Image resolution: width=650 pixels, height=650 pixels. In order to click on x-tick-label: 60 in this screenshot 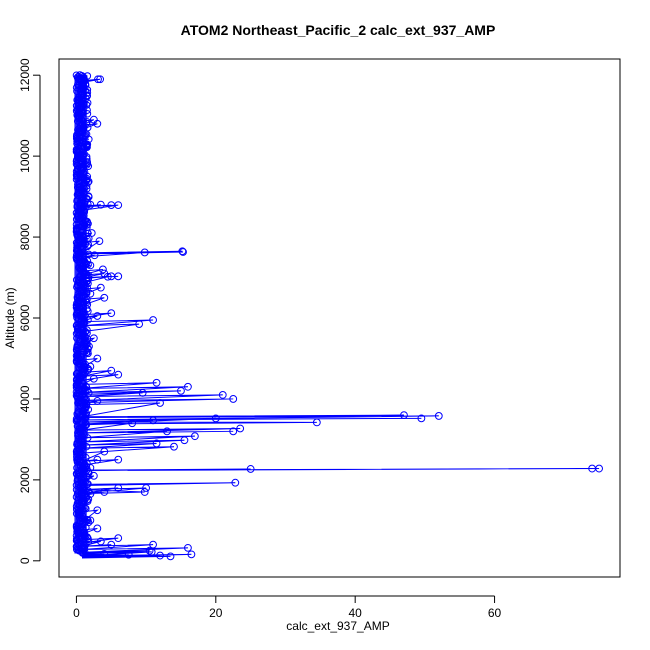, I will do `click(495, 613)`.